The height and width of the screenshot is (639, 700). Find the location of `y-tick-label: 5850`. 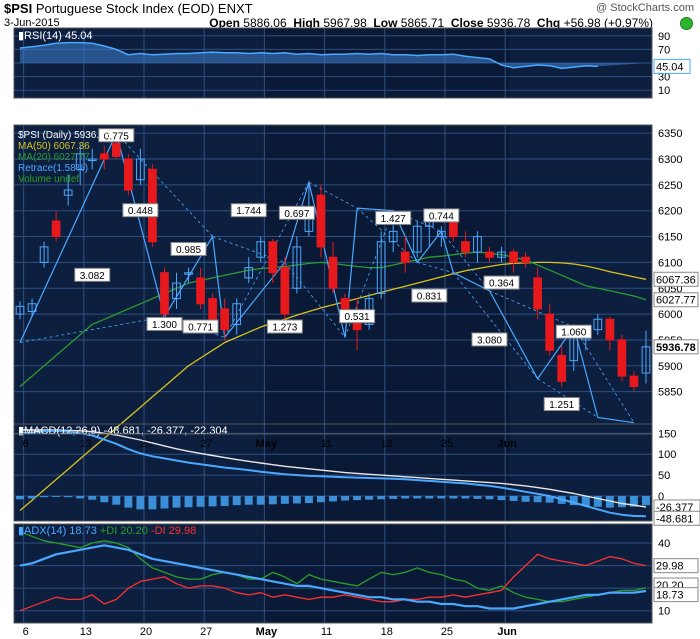

y-tick-label: 5850 is located at coordinates (670, 393).